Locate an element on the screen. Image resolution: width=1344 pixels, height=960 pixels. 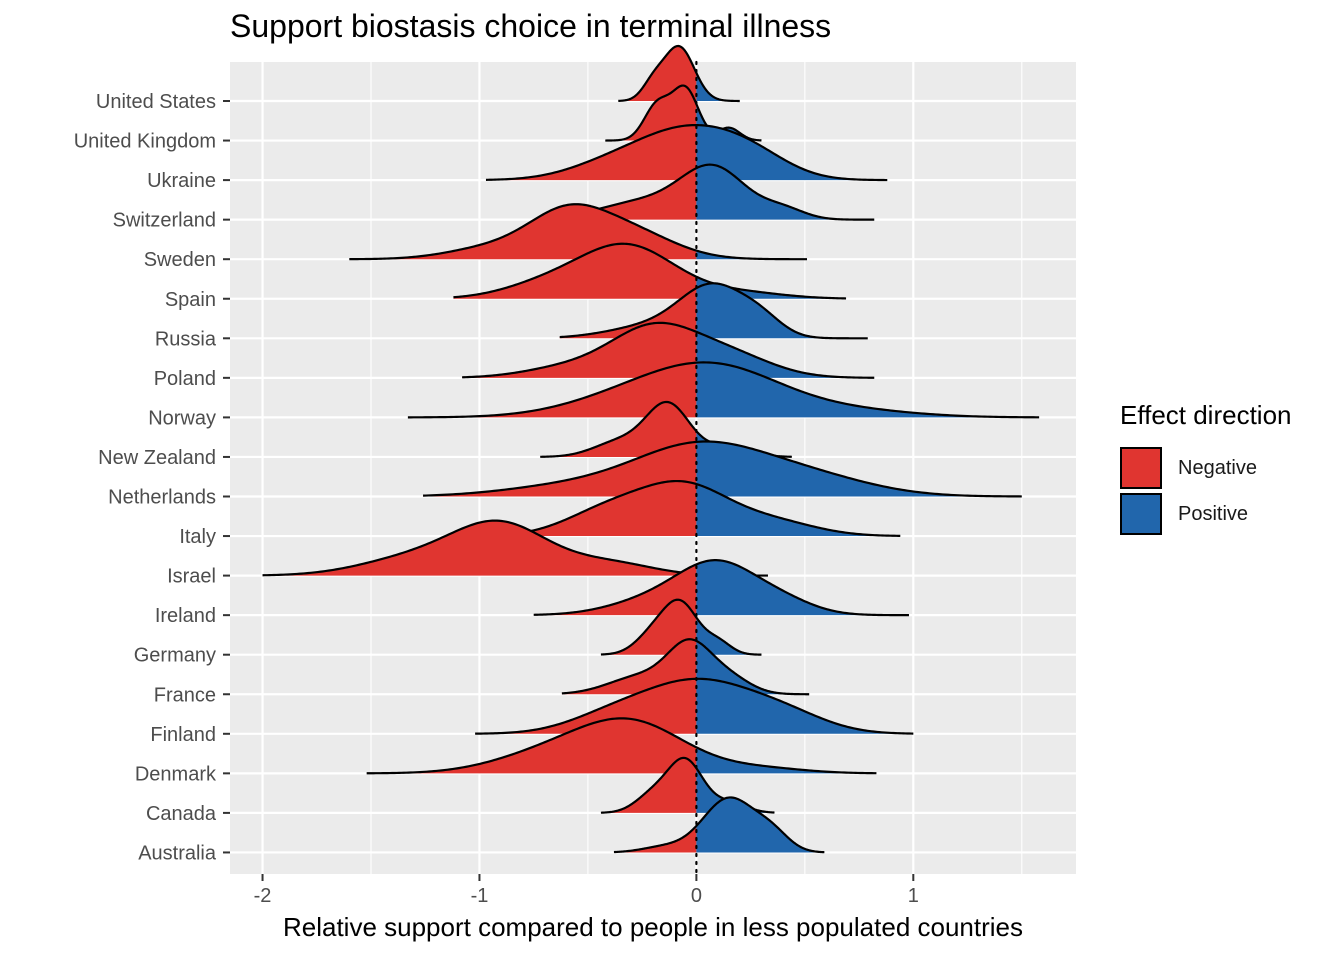
legend-item-negative: Negative is located at coordinates (1206, 468).